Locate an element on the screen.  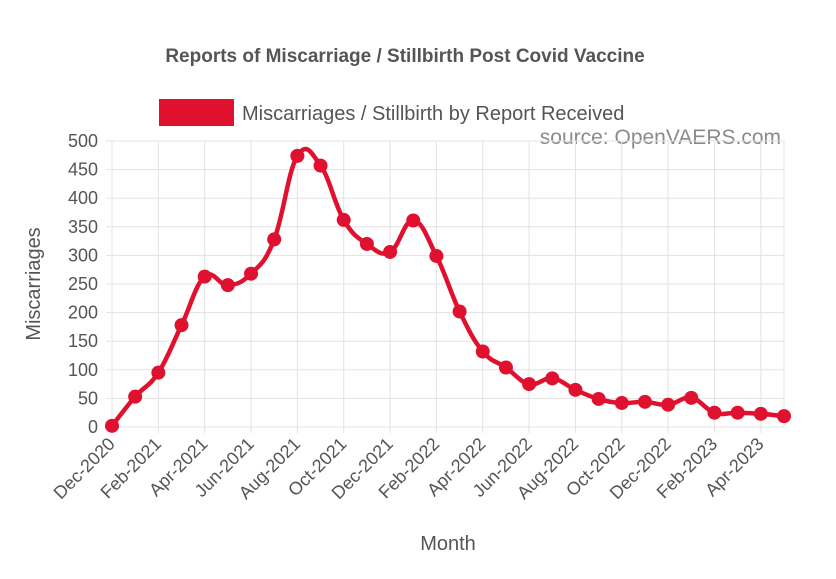
data-point: Dec-2022: 39 is located at coordinates (668, 404).